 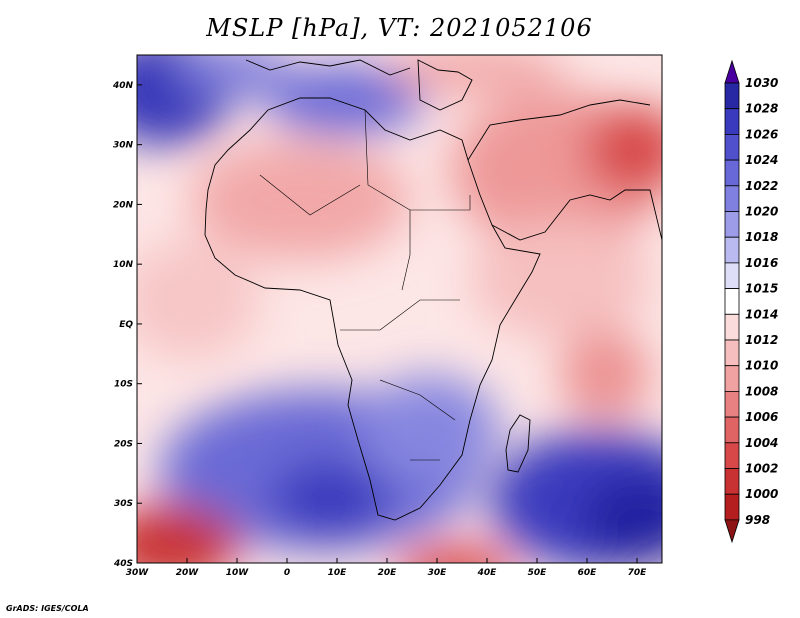 I want to click on lon-tick-label: 70E, so click(x=638, y=573).